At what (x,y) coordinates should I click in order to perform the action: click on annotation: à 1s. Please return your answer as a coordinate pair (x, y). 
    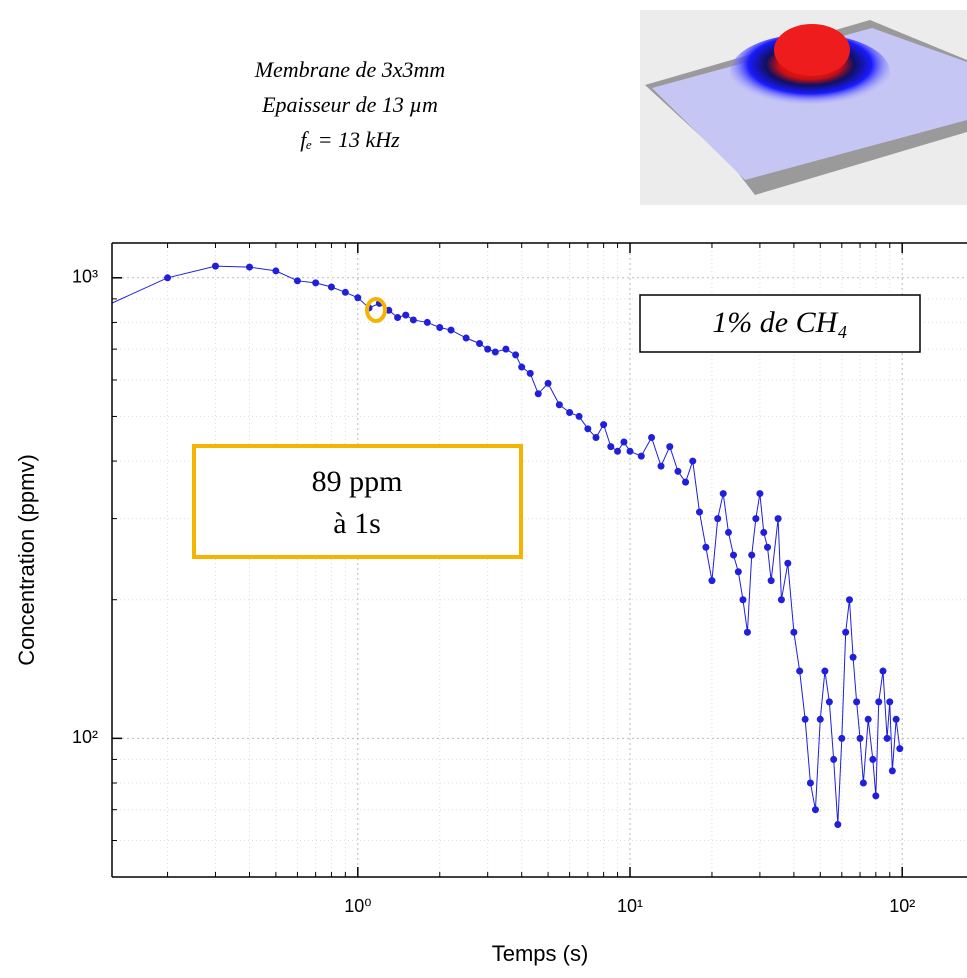
    Looking at the image, I should click on (357, 523).